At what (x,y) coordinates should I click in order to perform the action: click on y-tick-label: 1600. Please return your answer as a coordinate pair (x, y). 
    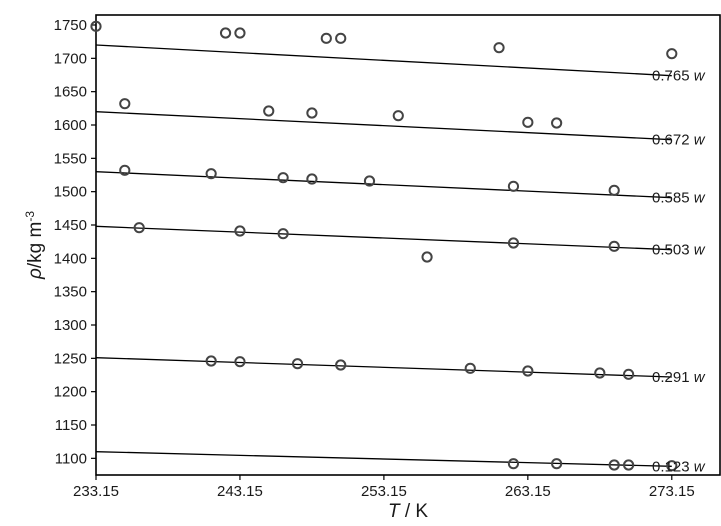
    Looking at the image, I should click on (70, 125).